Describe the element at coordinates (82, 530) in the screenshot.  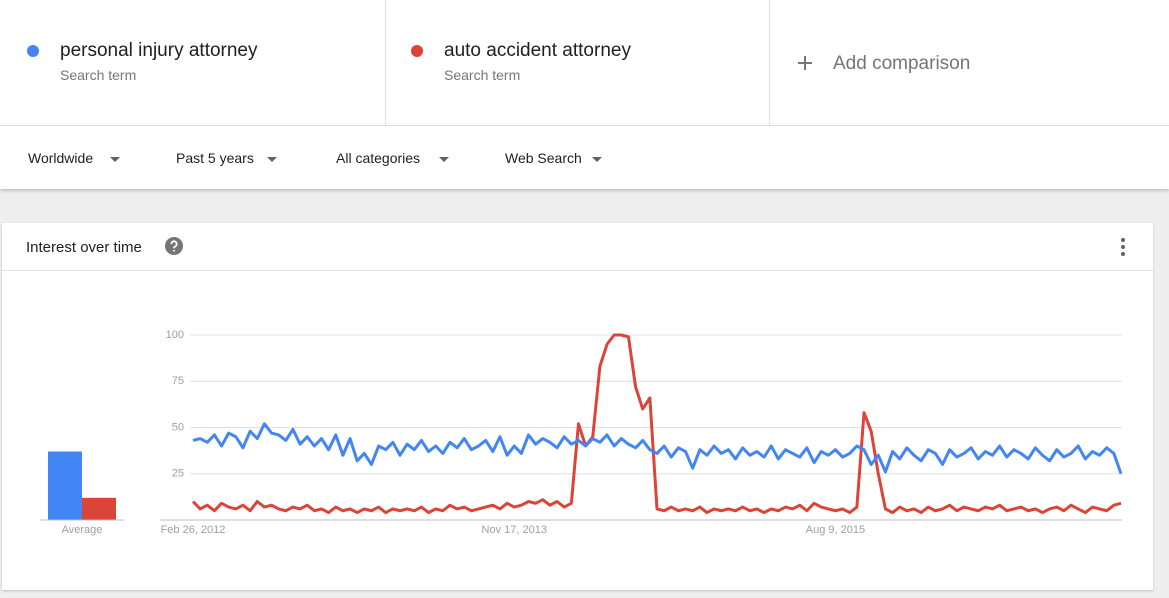
I see `bar-label: Average` at that location.